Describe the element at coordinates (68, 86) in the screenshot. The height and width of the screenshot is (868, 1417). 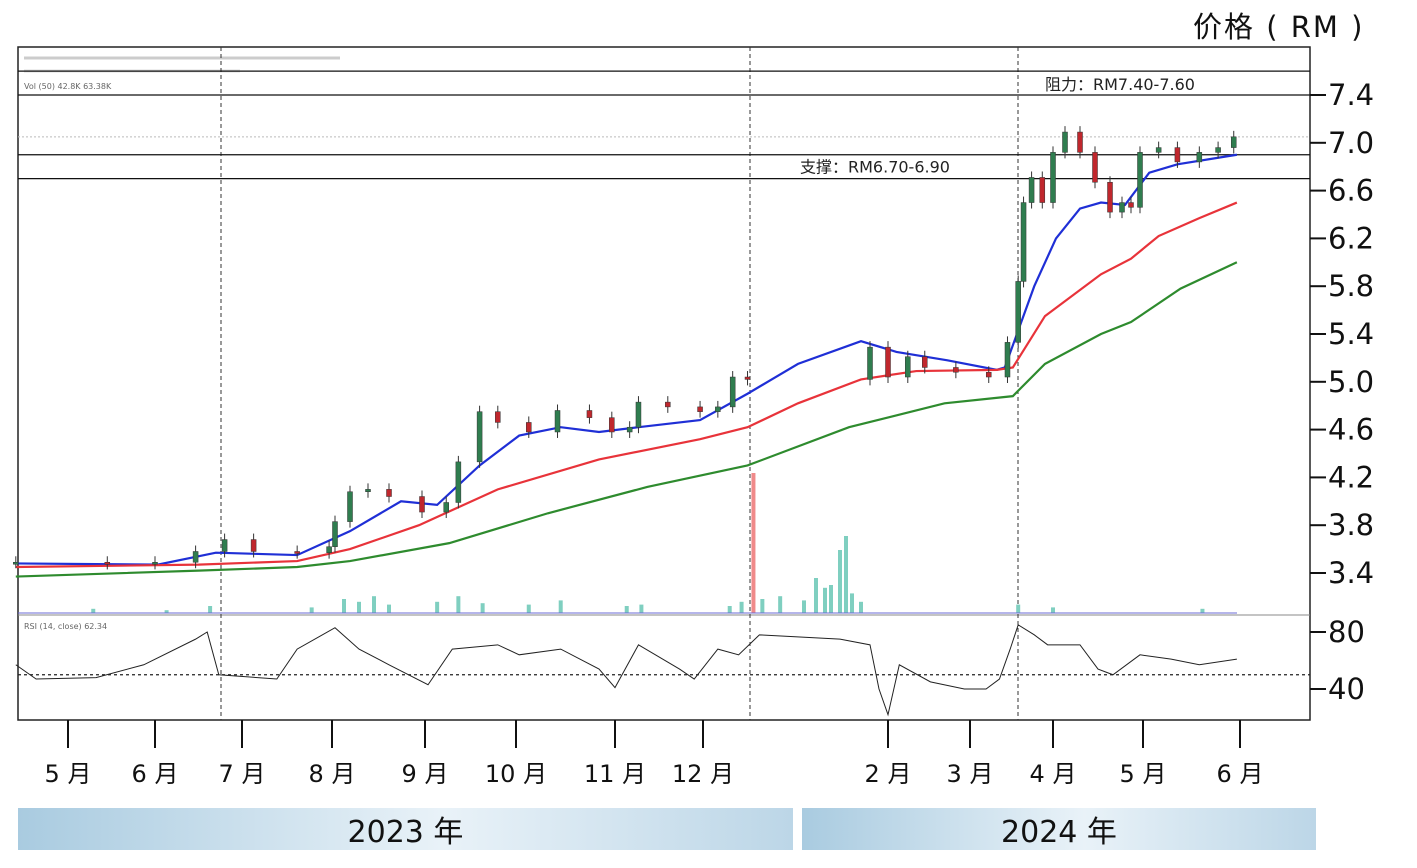
I see `volume-legend: Vol (50) 42.8K 63.38K` at that location.